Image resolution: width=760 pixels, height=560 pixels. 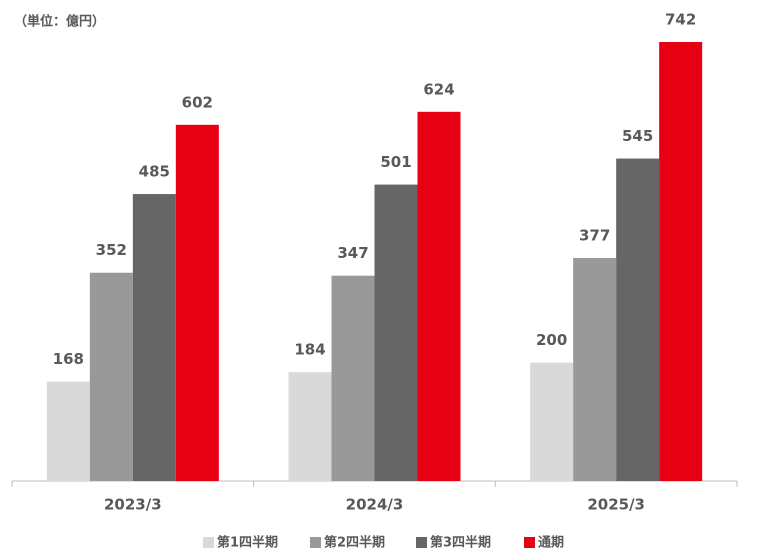 What do you see at coordinates (354, 543) in the screenshot?
I see `legend-label: 第2四半期` at bounding box center [354, 543].